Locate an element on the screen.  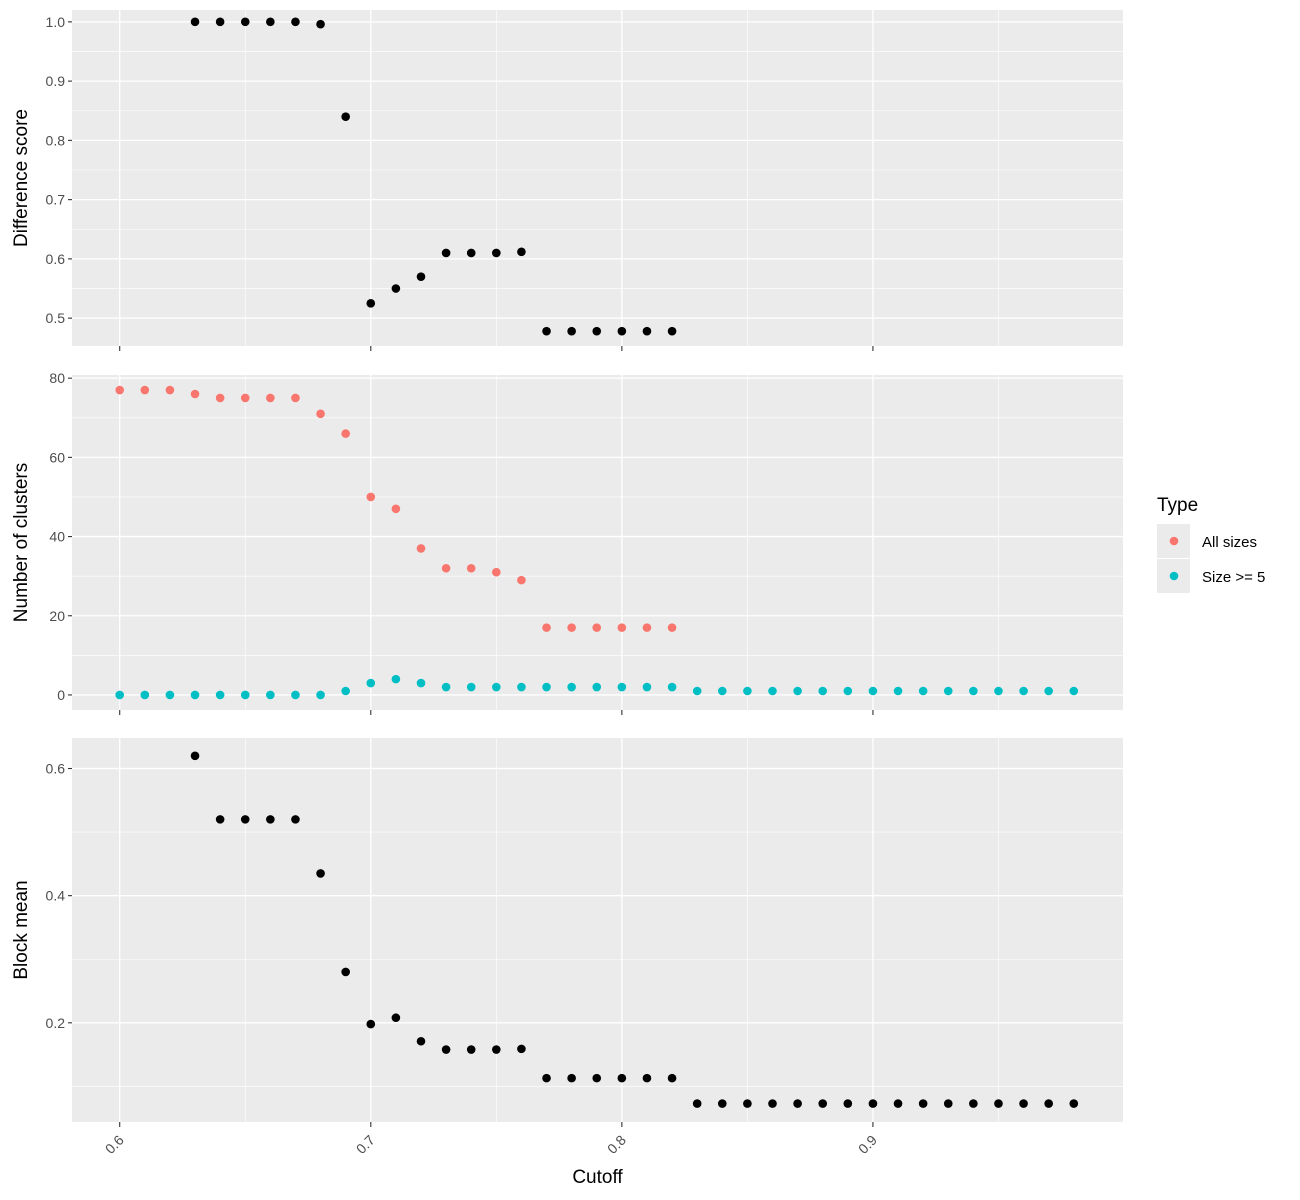
y-tick-label: 0.5 is located at coordinates (56, 318).